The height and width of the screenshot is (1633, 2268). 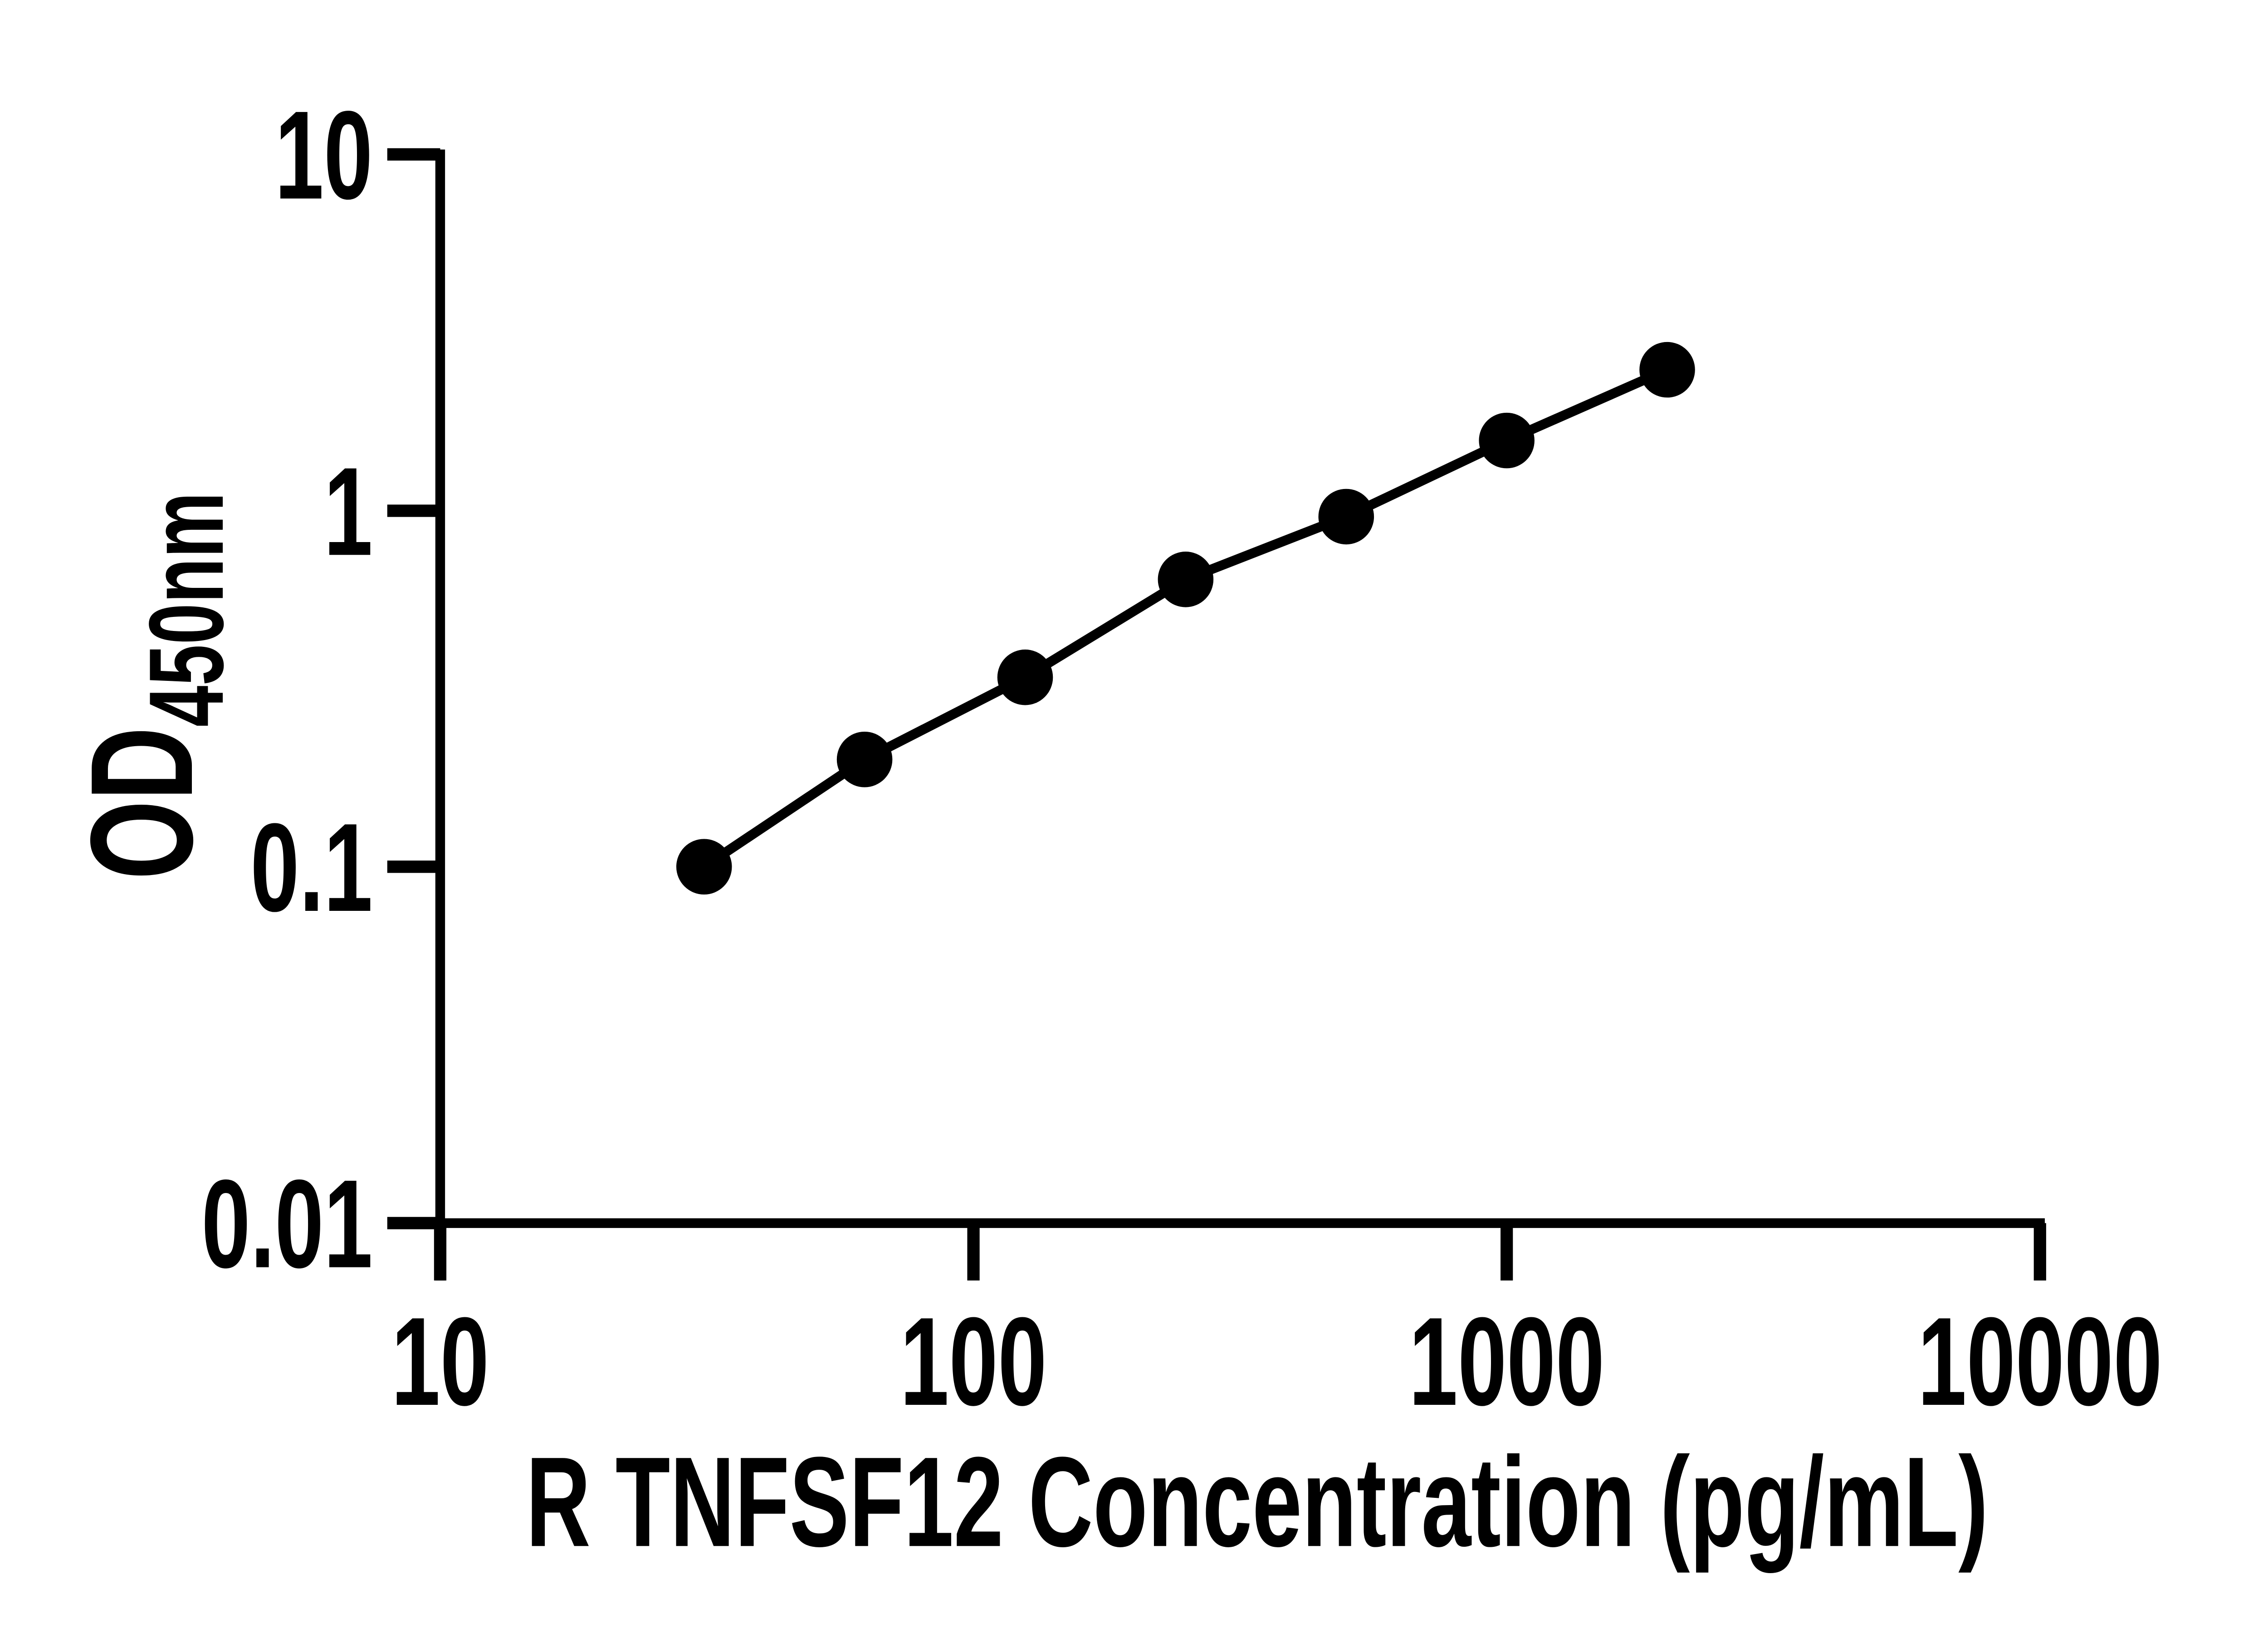 I want to click on y-tick-labels: 10 1 0.1 0.01, so click(x=287, y=689).